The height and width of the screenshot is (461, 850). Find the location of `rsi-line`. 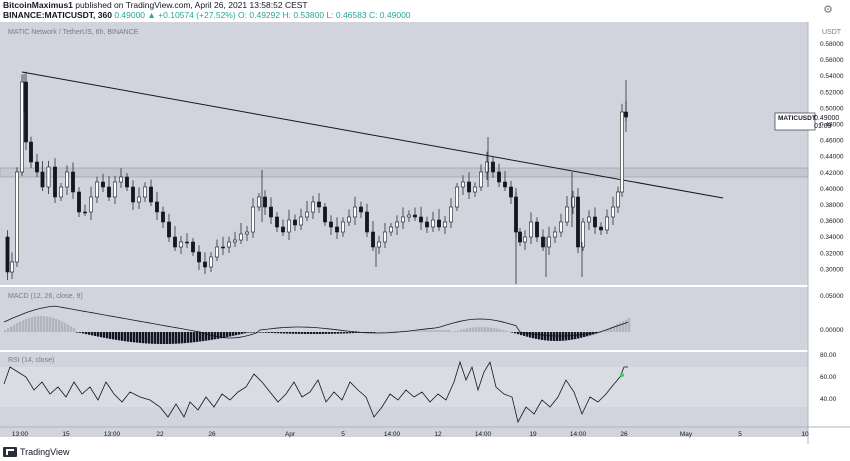

rsi-line is located at coordinates (315, 392).